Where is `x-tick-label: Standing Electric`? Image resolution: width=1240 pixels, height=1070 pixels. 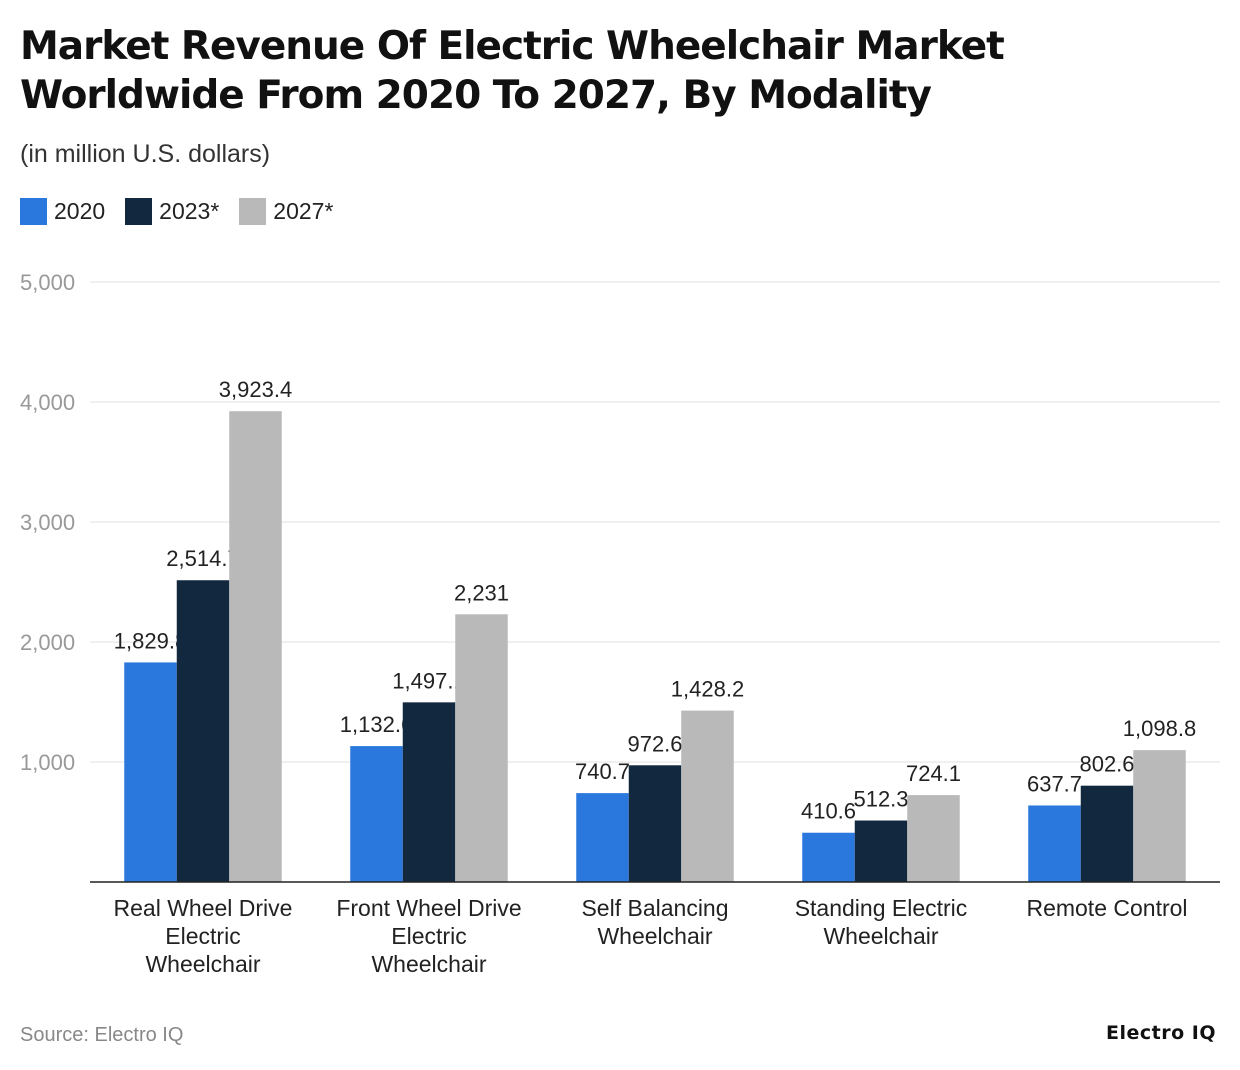
x-tick-label: Standing Electric is located at coordinates (881, 908).